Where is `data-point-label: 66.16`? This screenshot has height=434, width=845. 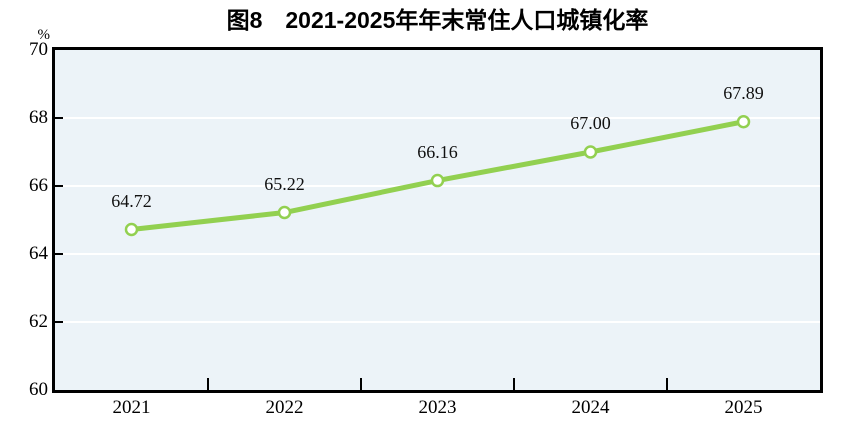 data-point-label: 66.16 is located at coordinates (437, 151).